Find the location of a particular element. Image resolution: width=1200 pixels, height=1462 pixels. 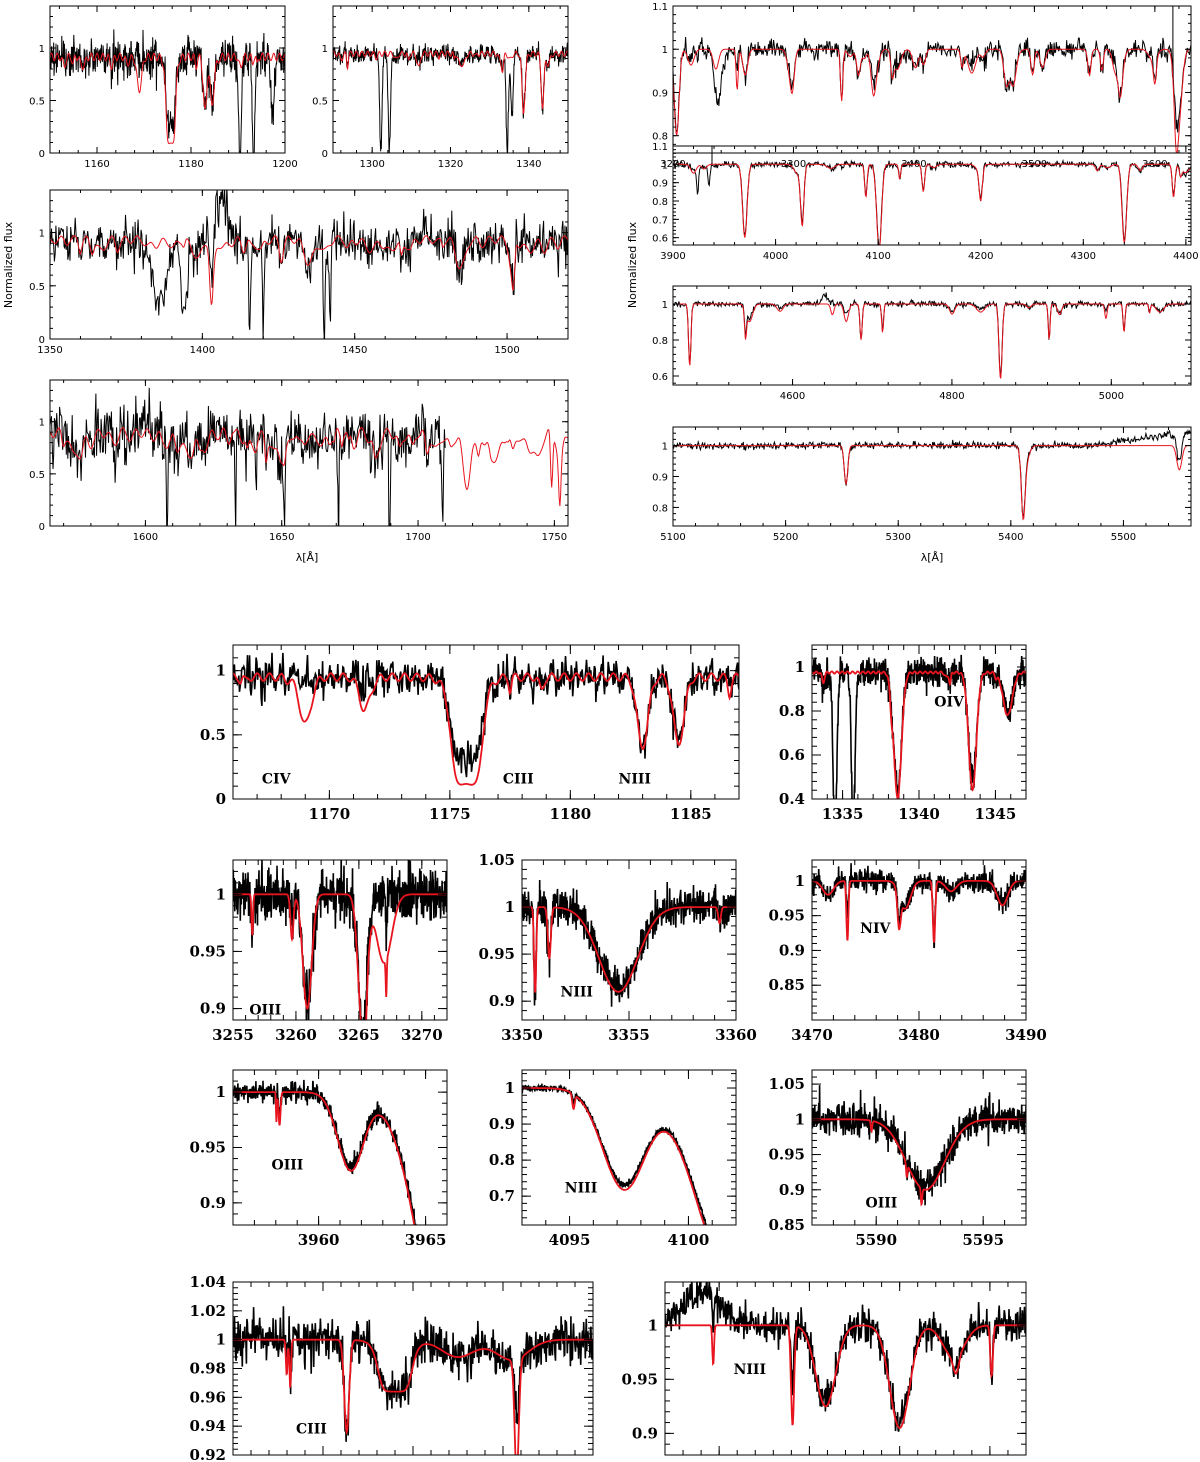

x-tick-label: 1500 is located at coordinates (506, 350).